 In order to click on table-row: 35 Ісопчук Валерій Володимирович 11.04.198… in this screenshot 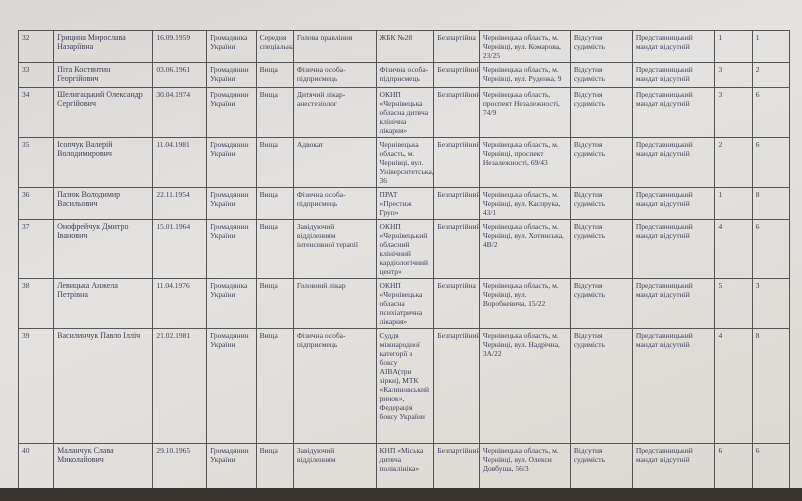, I will do `click(404, 162)`.